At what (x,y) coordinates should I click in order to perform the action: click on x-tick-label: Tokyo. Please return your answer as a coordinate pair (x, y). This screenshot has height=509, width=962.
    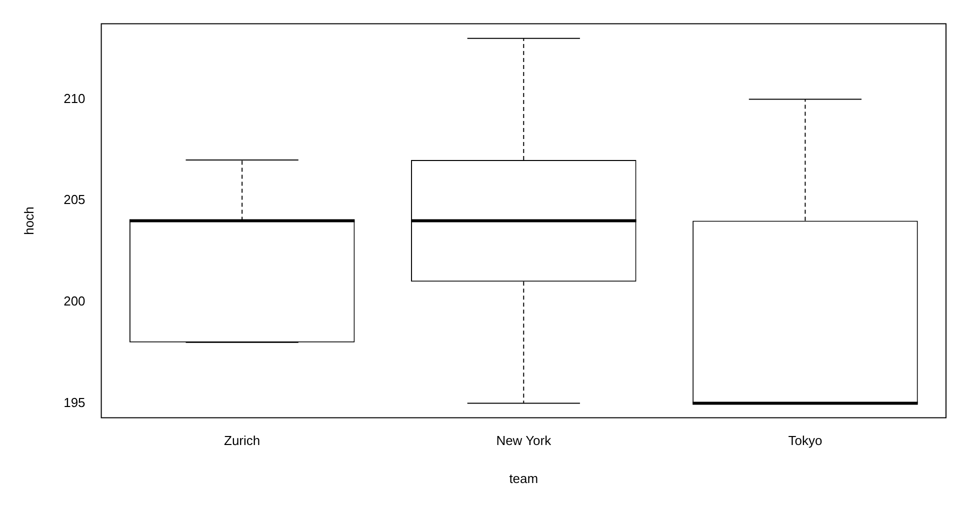
    Looking at the image, I should click on (805, 440).